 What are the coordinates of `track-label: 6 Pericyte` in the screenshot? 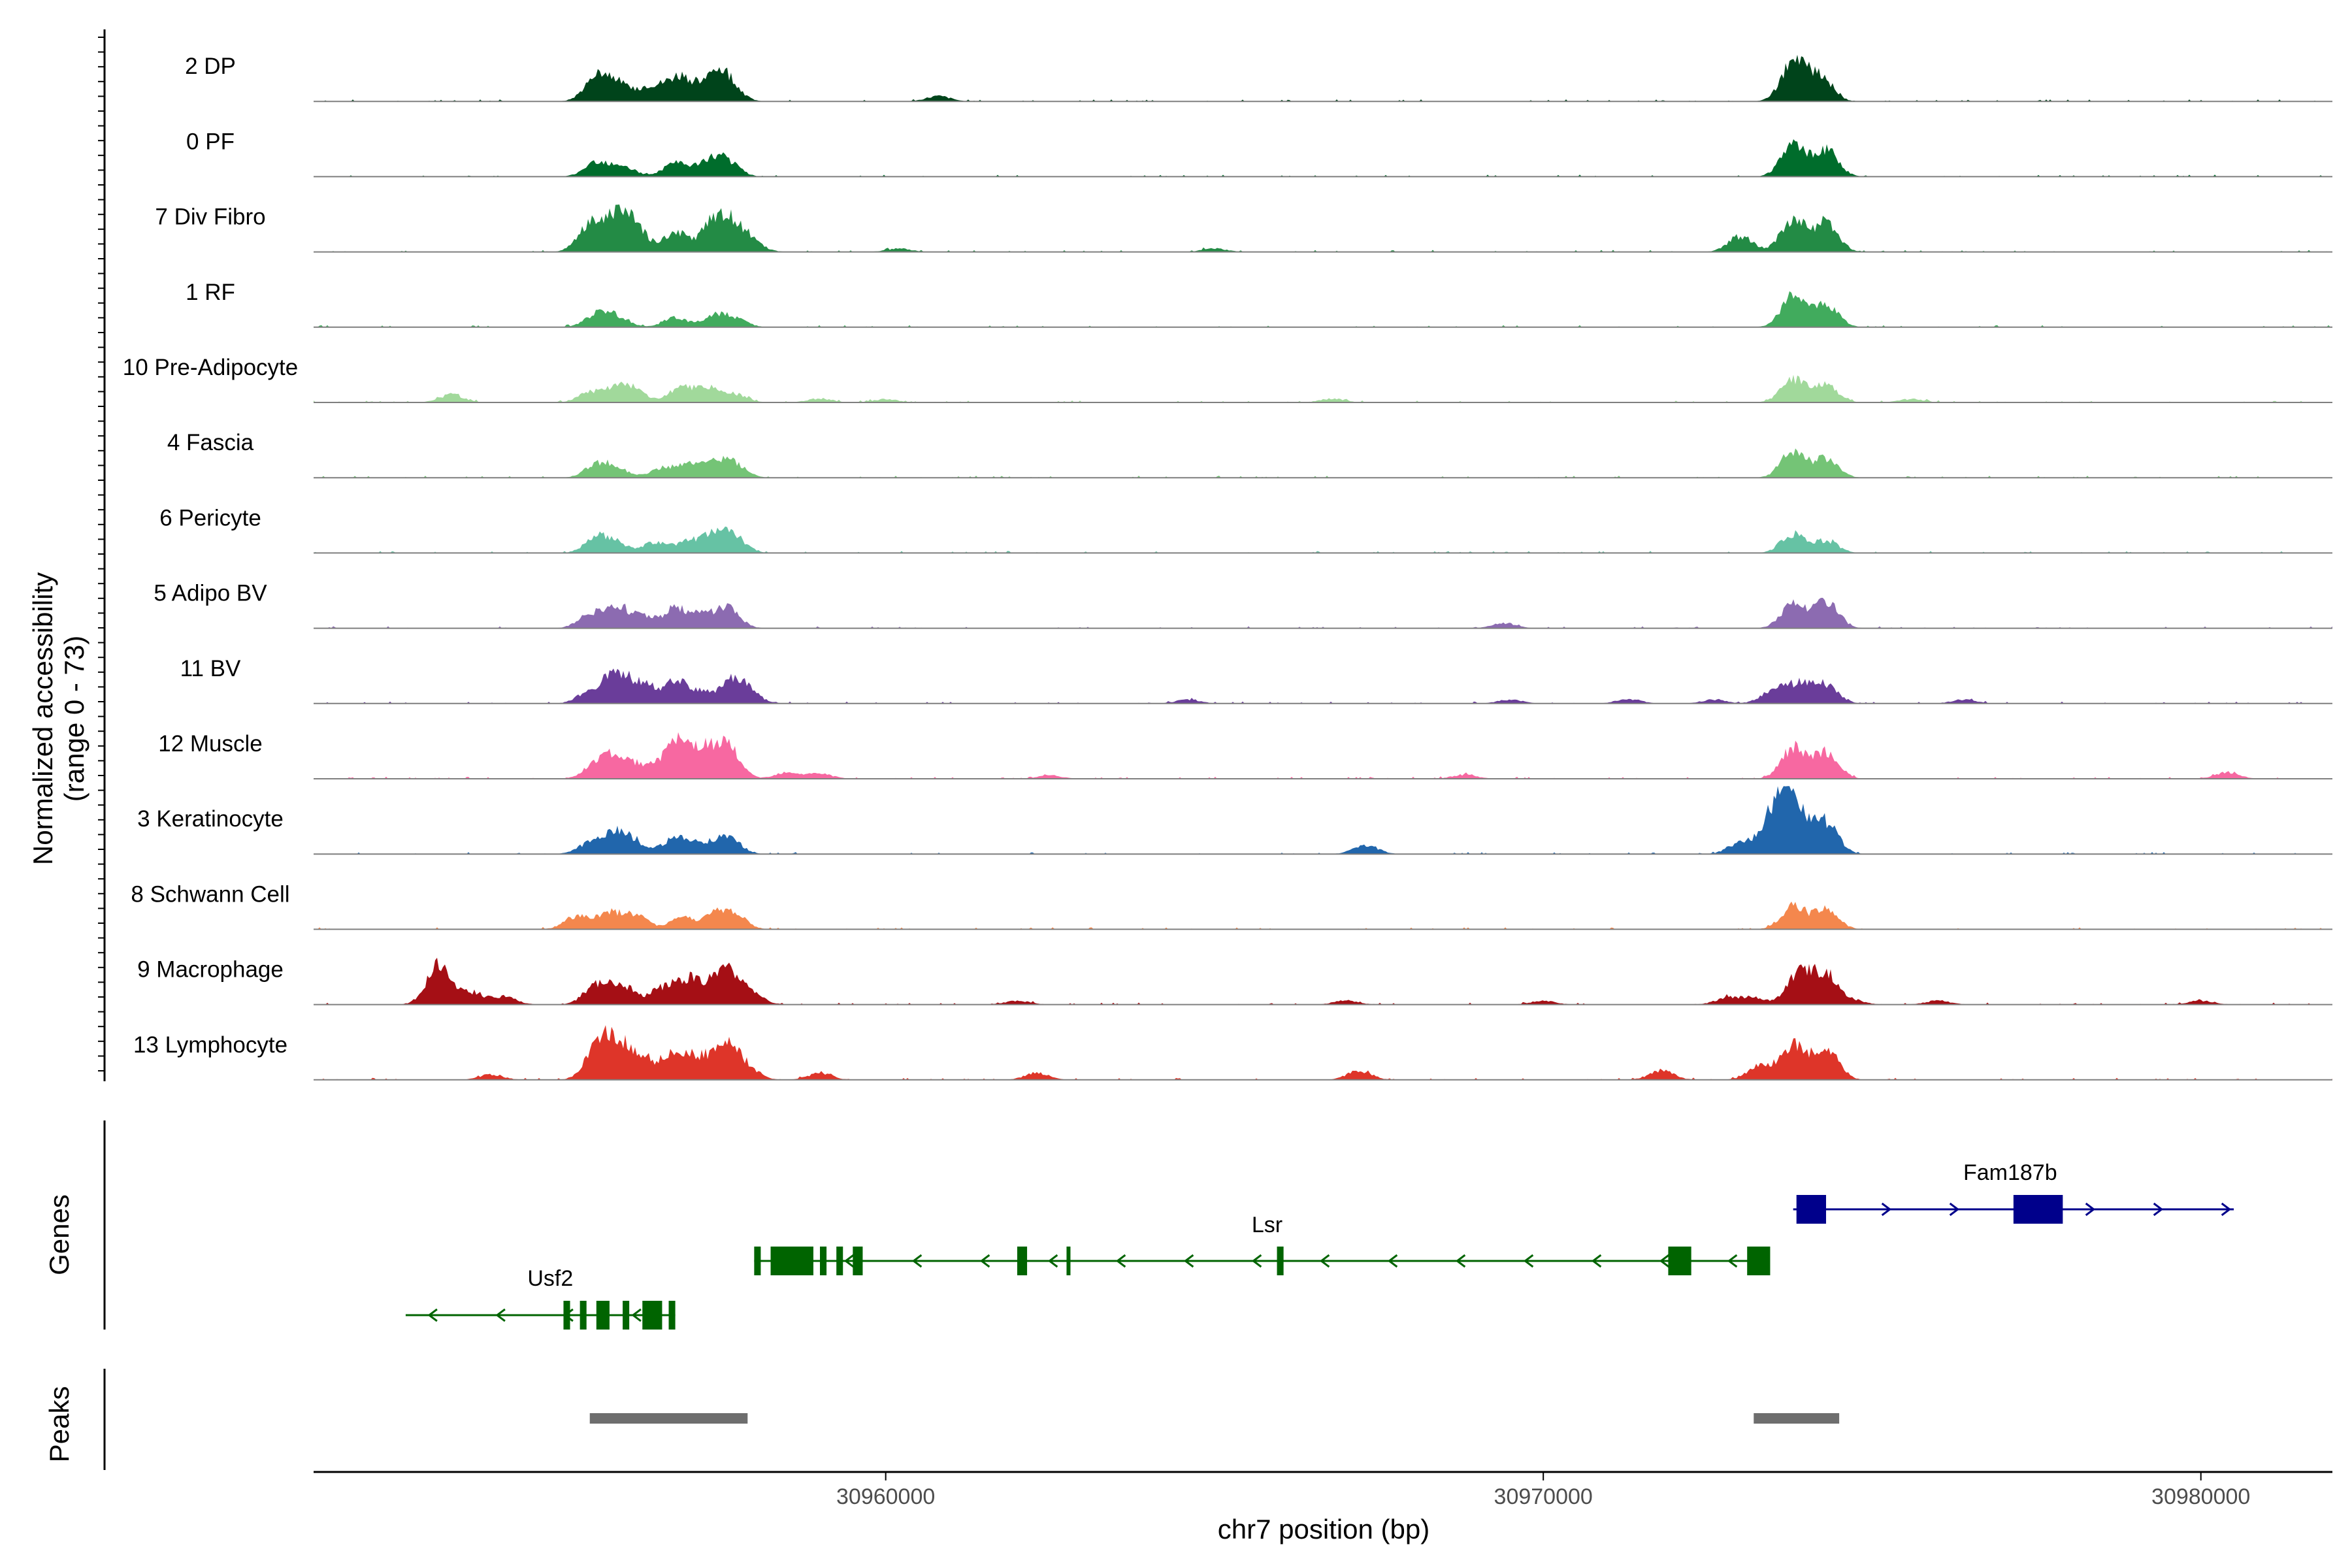 It's located at (210, 518).